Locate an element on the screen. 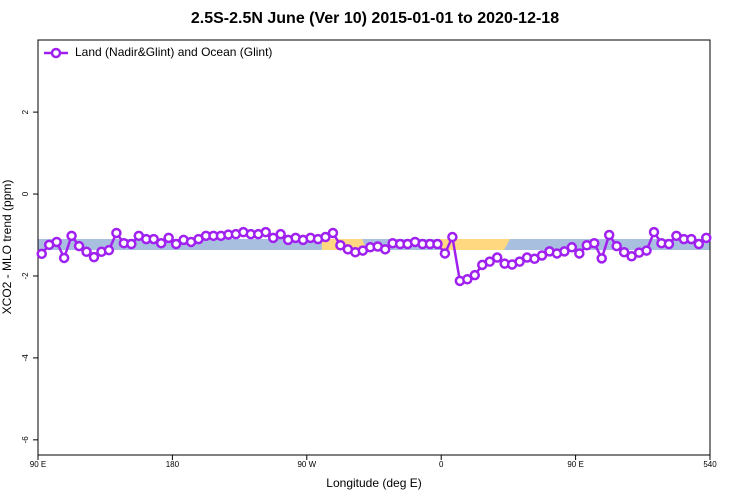 The height and width of the screenshot is (500, 750). x-tick-label: 0 is located at coordinates (441, 464).